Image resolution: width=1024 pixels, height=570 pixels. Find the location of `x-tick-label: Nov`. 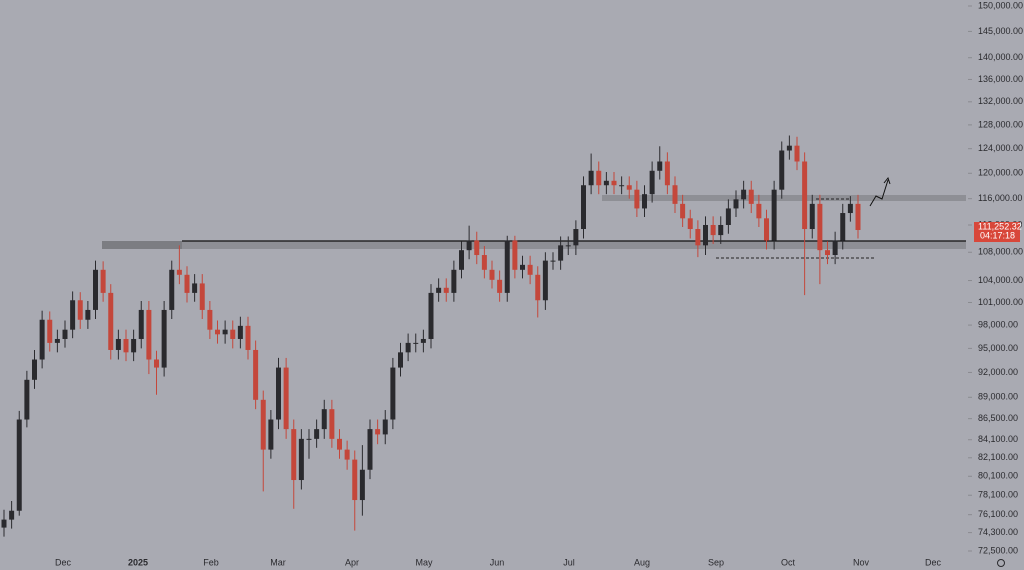

x-tick-label: Nov is located at coordinates (861, 562).